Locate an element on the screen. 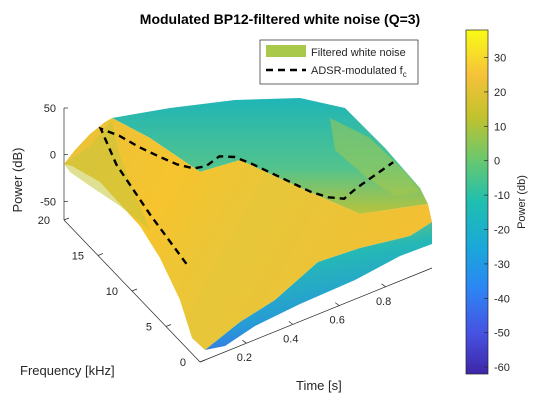 The width and height of the screenshot is (560, 420). colorbar-tick-label: -10 is located at coordinates (502, 196).